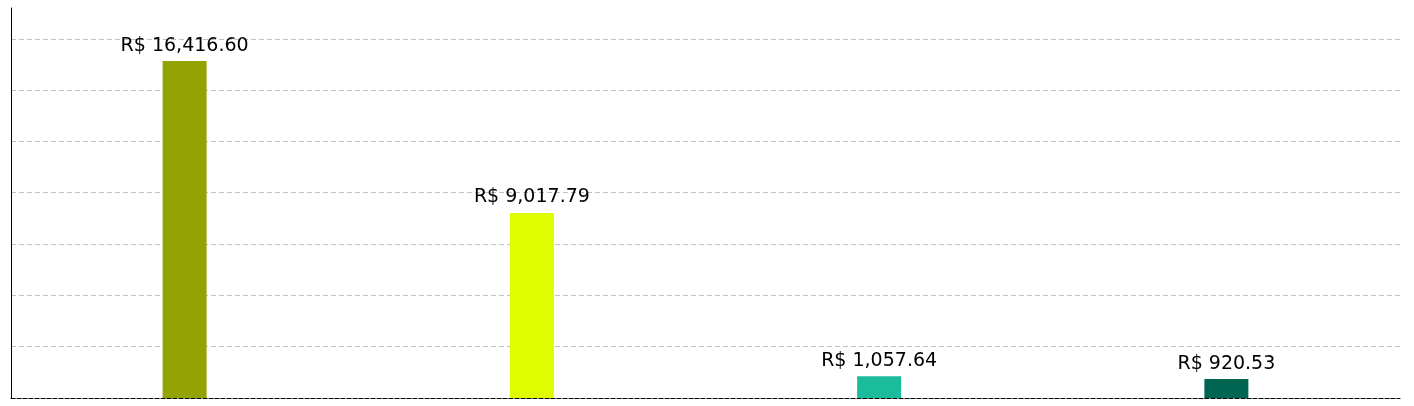 The width and height of the screenshot is (1414, 406). What do you see at coordinates (531, 195) in the screenshot?
I see `data-label: R$ 9,017.79` at bounding box center [531, 195].